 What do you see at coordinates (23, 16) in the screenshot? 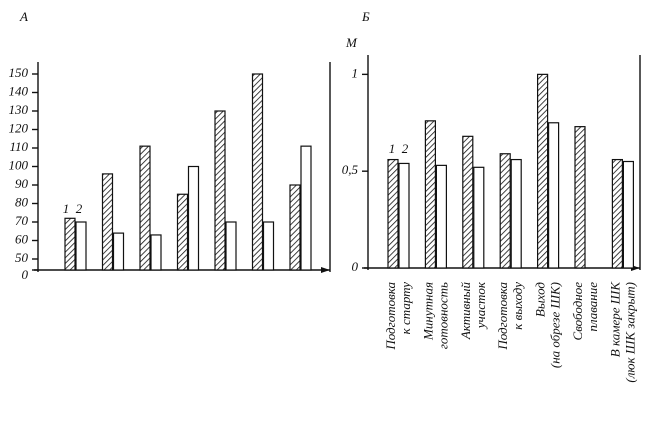
I see `panel-label: А` at bounding box center [23, 16].